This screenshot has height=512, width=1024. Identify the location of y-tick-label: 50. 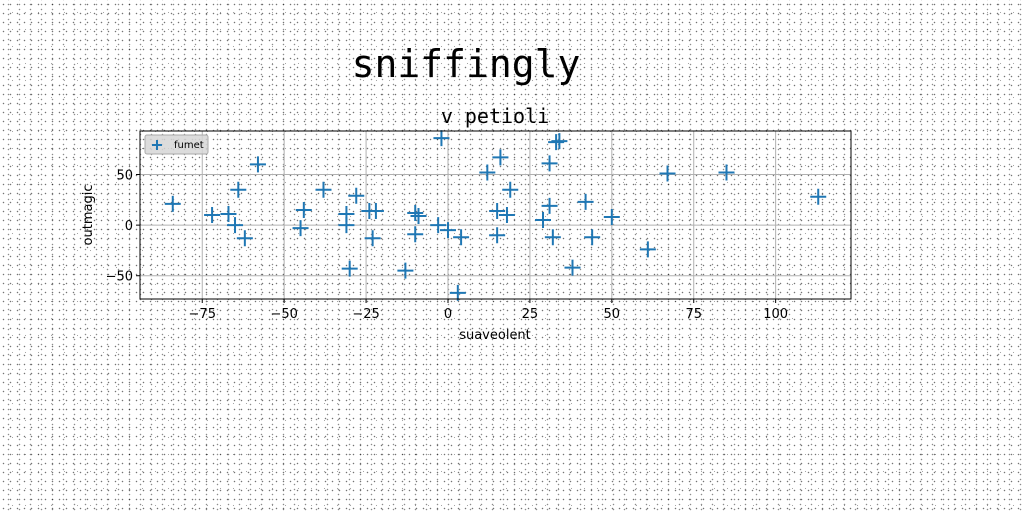
(124, 176).